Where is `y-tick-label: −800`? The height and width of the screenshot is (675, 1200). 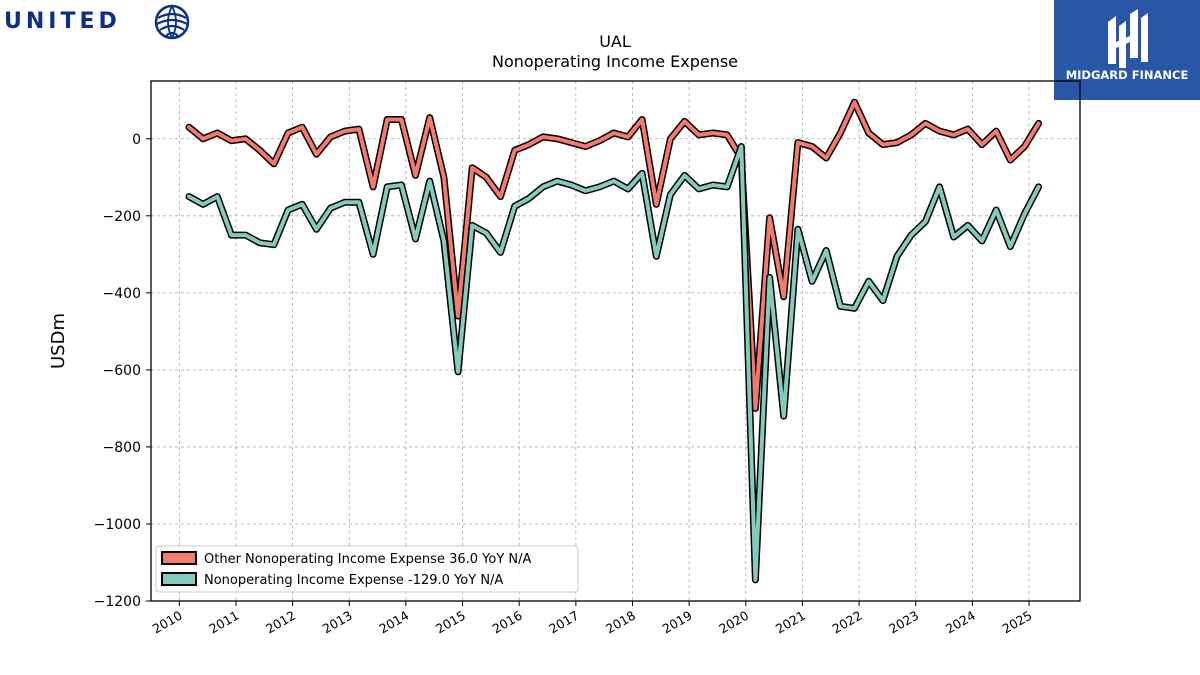 y-tick-label: −800 is located at coordinates (122, 448).